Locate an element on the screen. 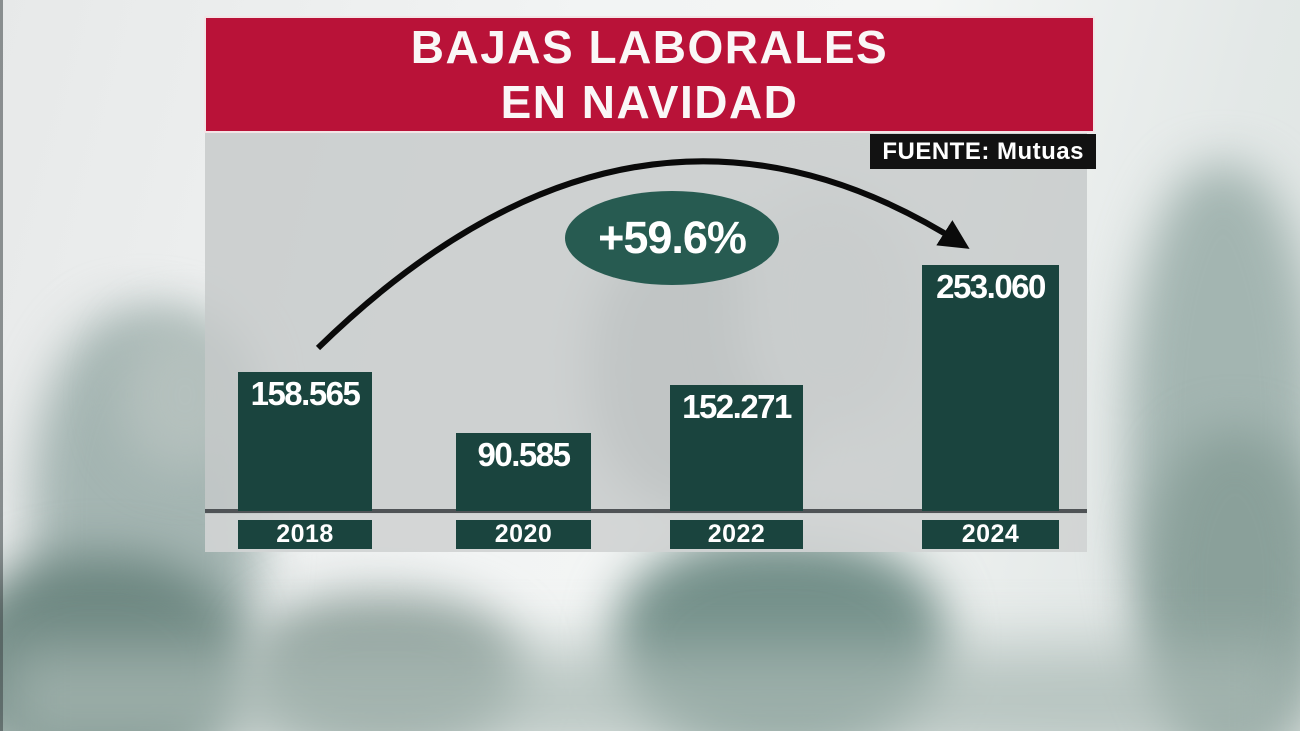 The image size is (1300, 731). title-line-2: EN NAVIDAD is located at coordinates (649, 101).